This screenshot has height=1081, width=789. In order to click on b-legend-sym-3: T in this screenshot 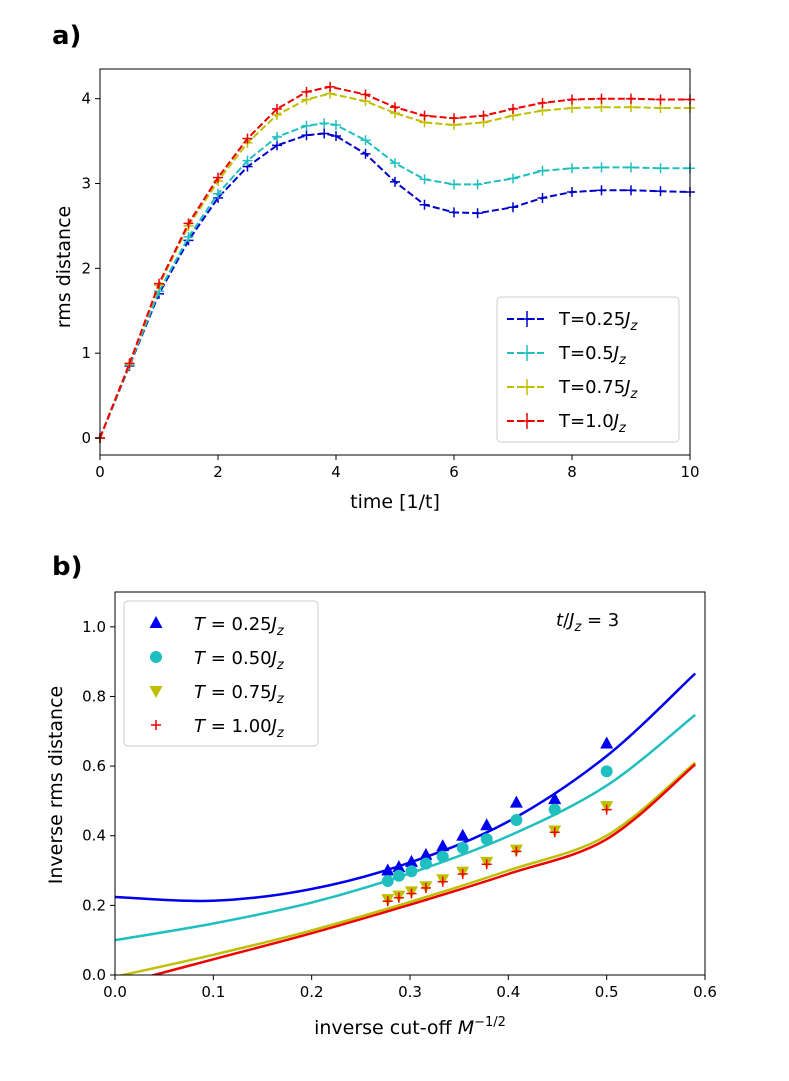, I will do `click(200, 726)`.